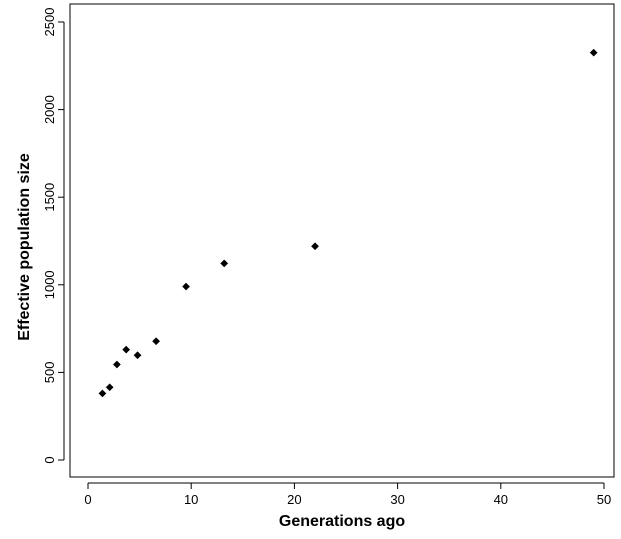  Describe the element at coordinates (294, 499) in the screenshot. I see `x-tick-label: 20` at that location.